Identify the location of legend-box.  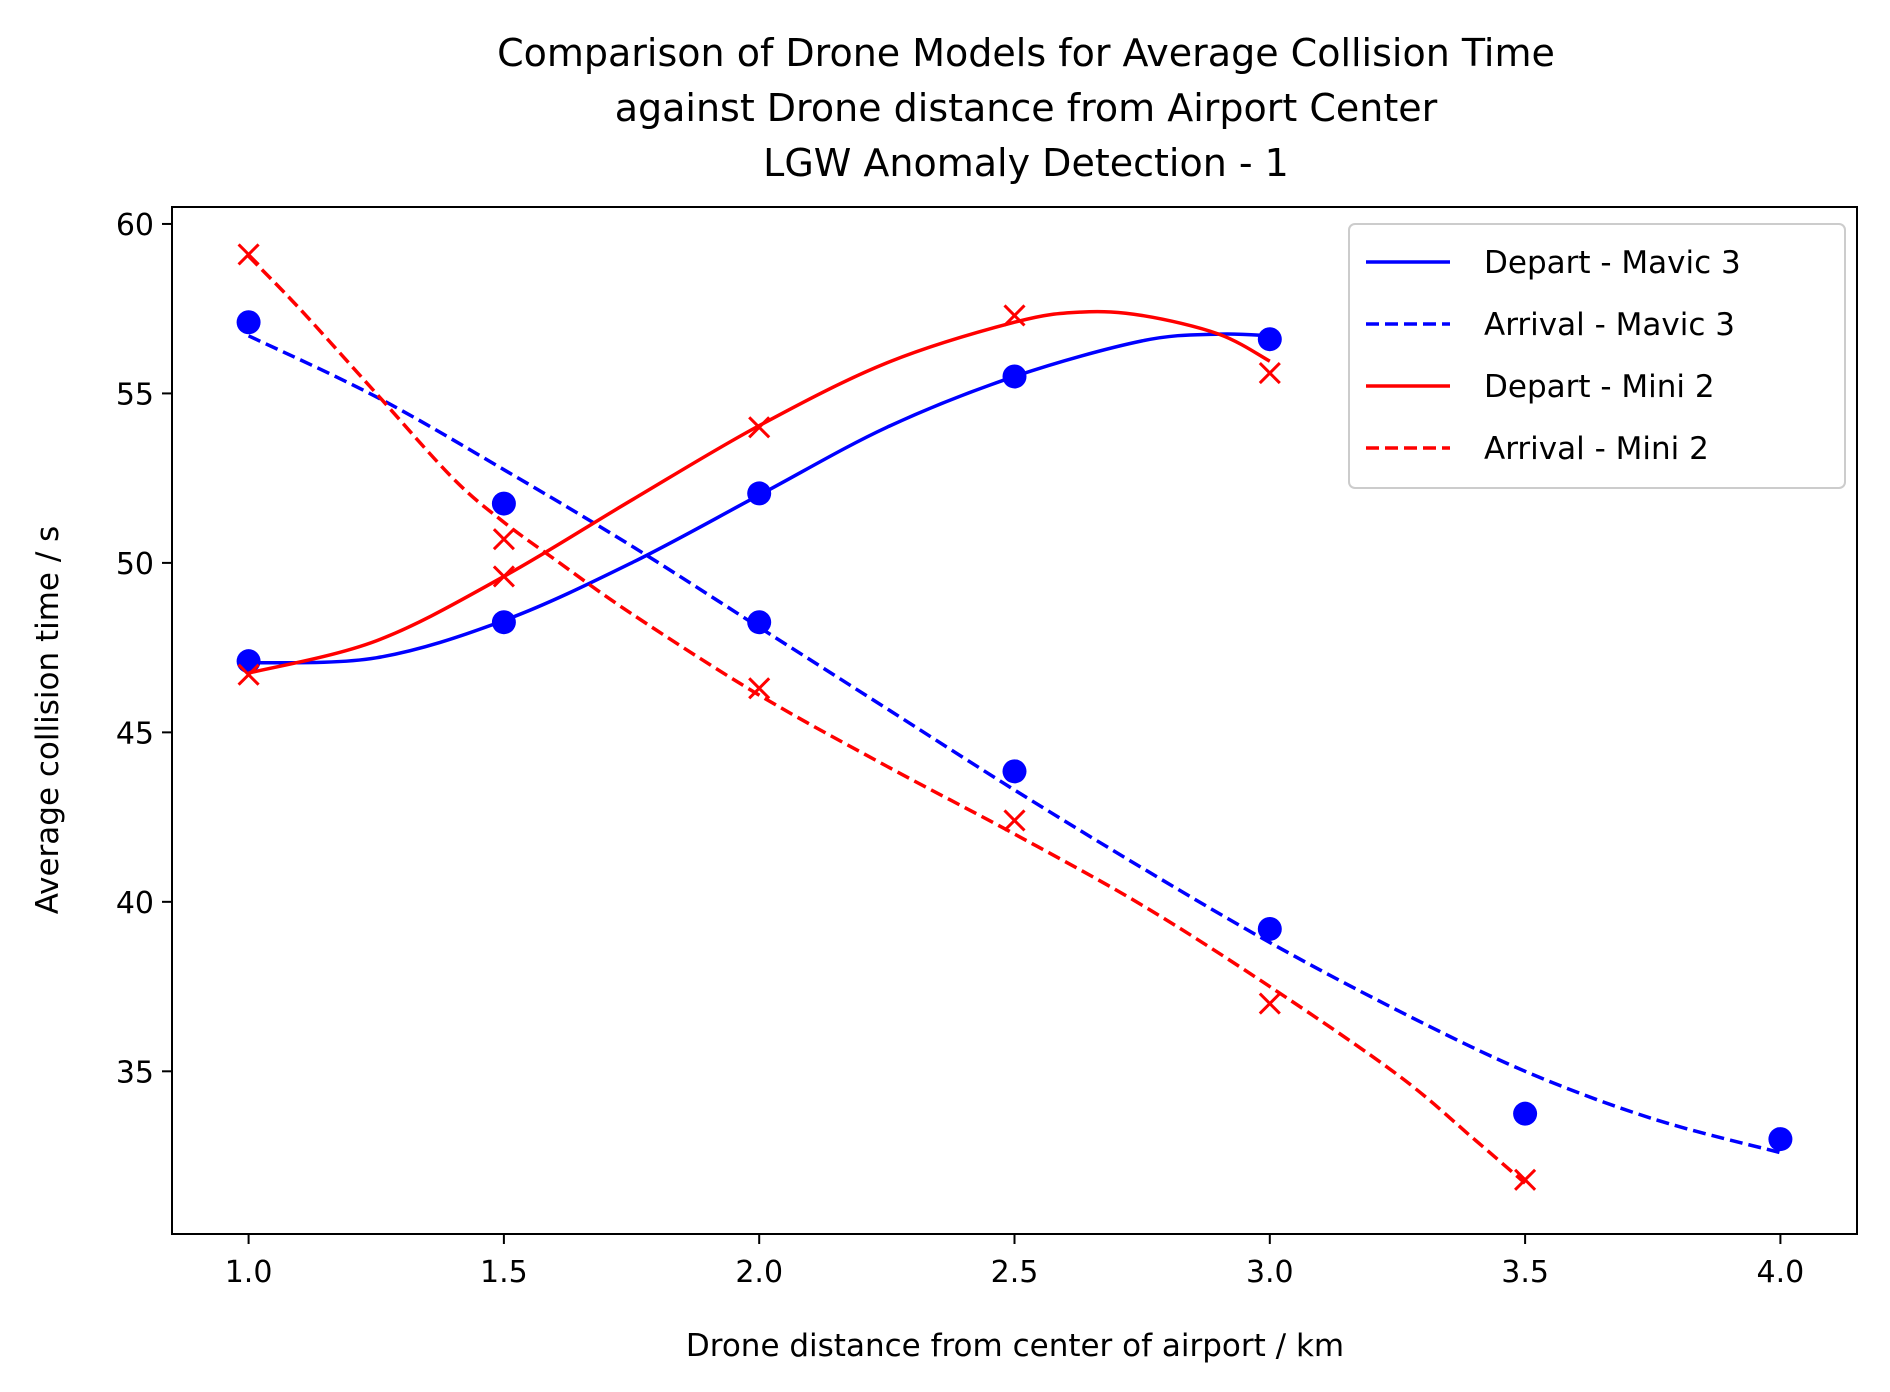
(1597, 356).